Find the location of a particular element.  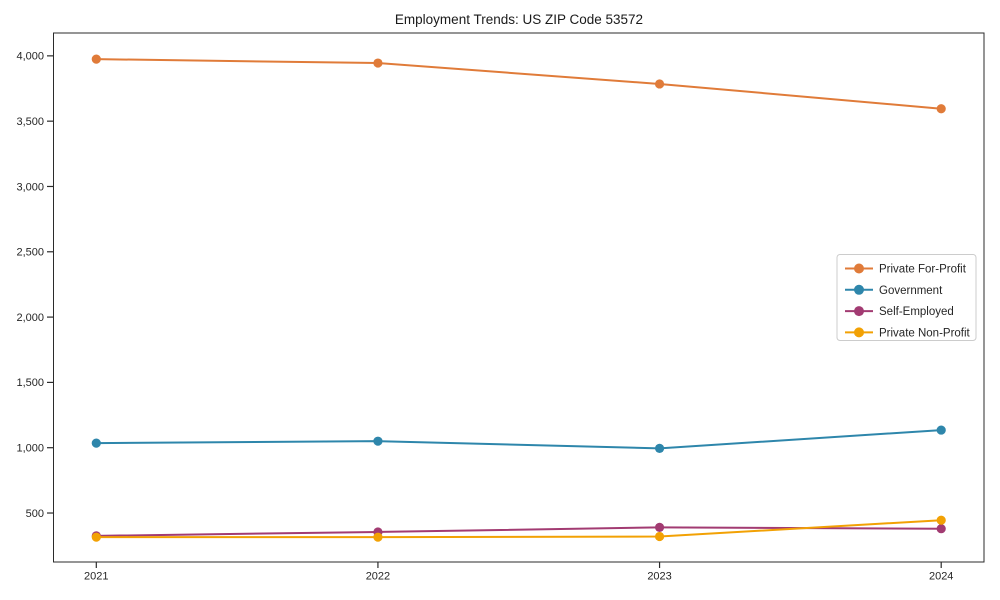

legend-item-government: Government is located at coordinates (894, 290).